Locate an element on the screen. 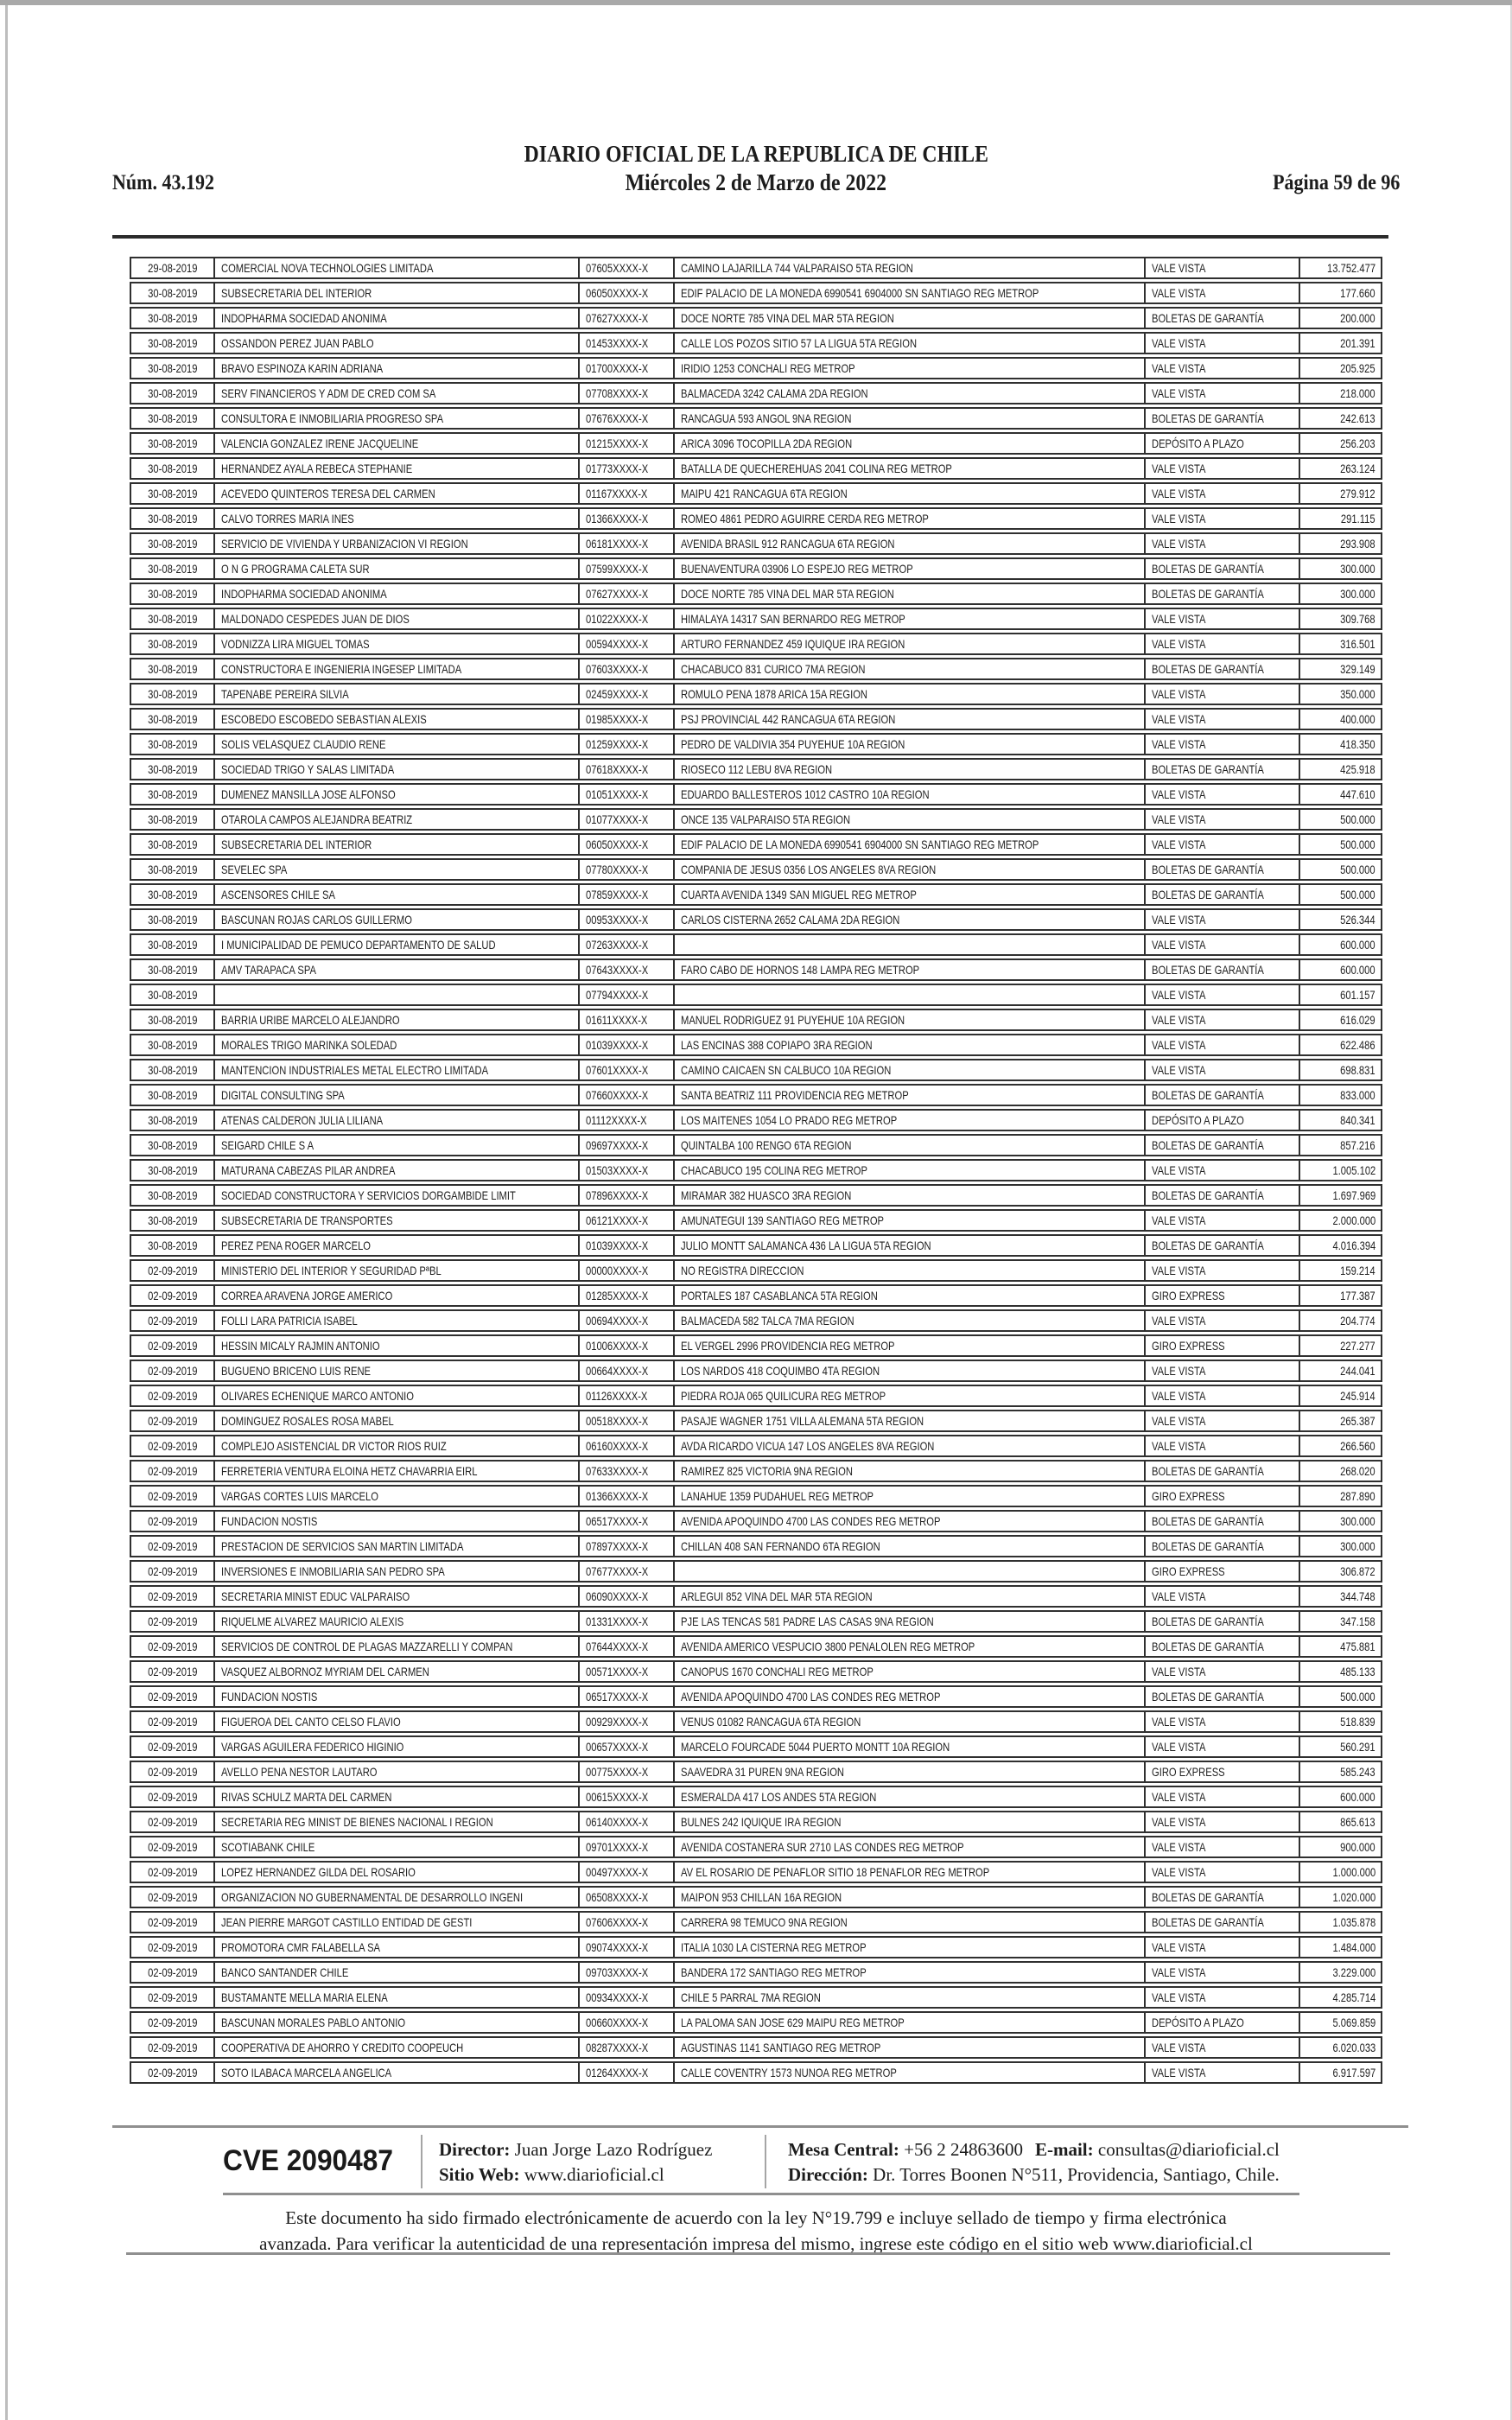 The height and width of the screenshot is (2420, 1512). cell-text: CALVO TORRES MARIA INES is located at coordinates (287, 518).